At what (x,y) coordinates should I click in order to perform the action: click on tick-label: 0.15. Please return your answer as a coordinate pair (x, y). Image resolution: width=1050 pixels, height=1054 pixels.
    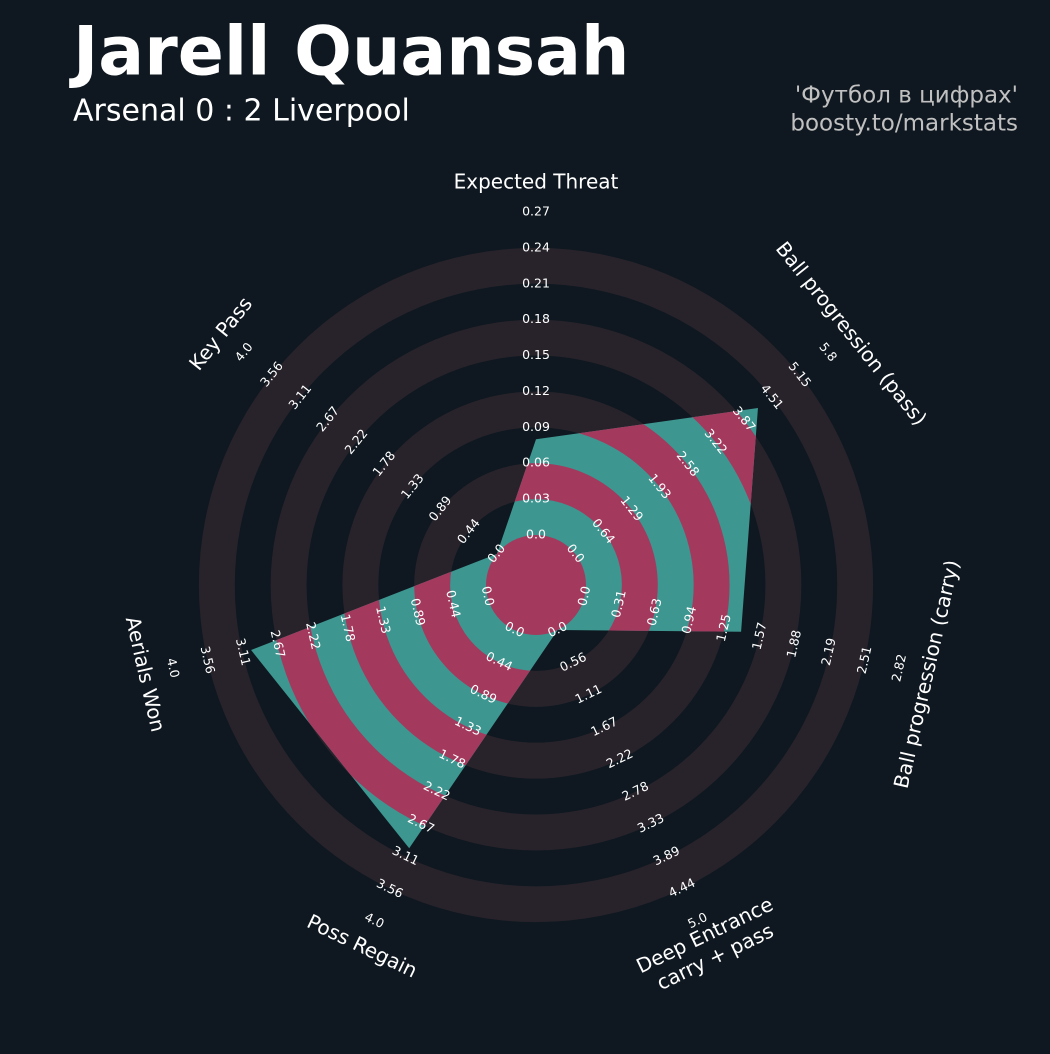
    Looking at the image, I should click on (536, 354).